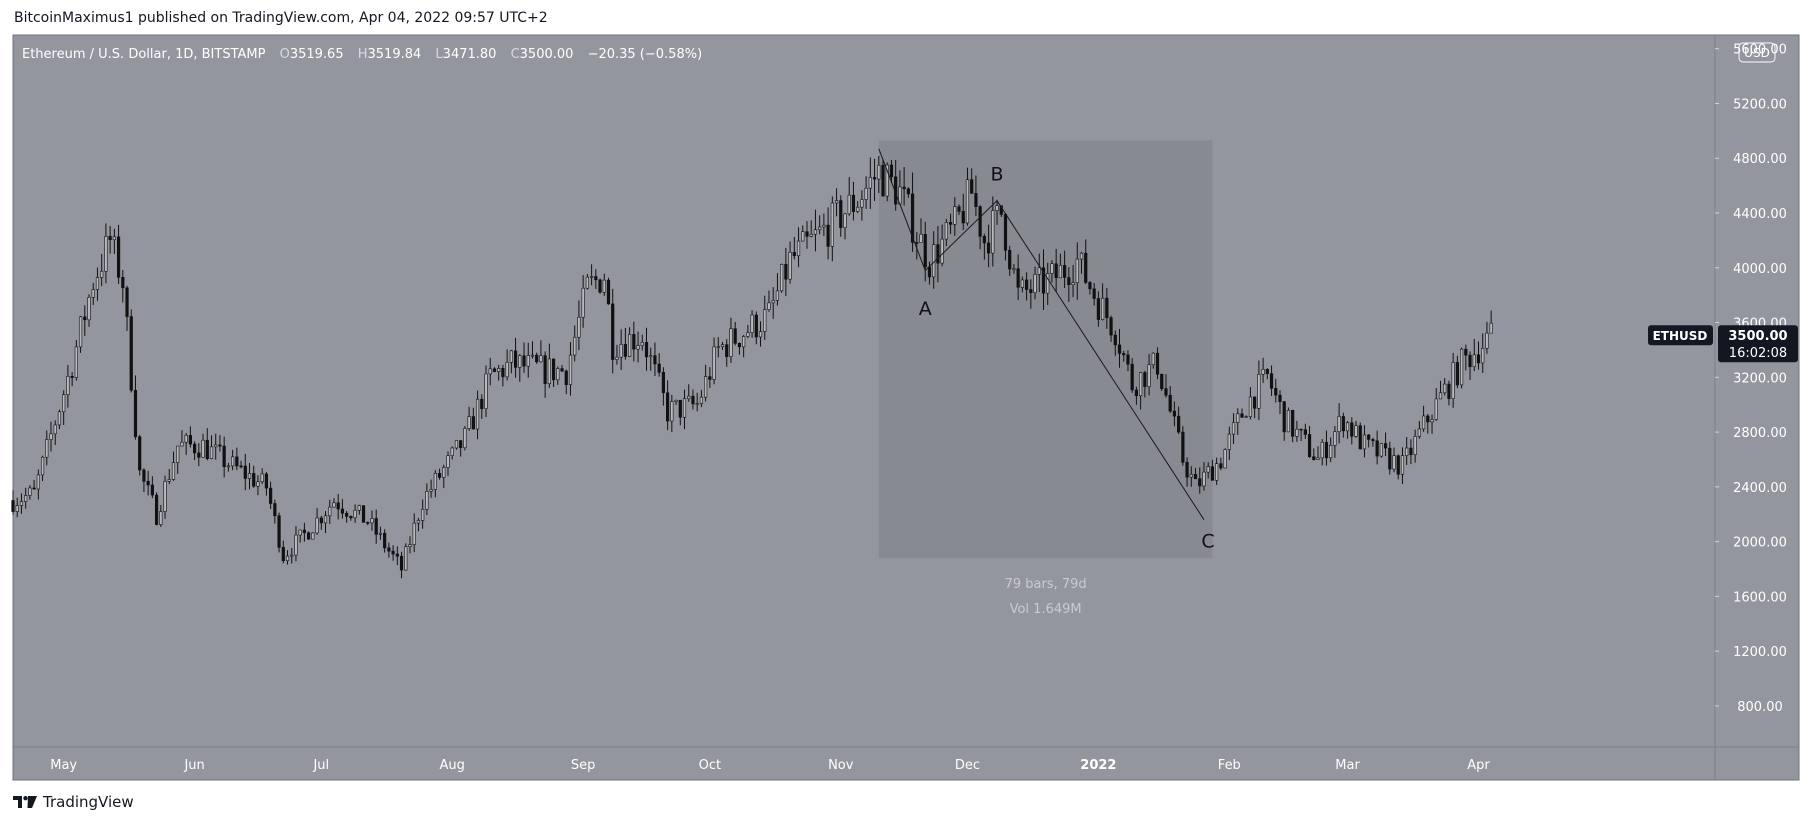 Image resolution: width=1813 pixels, height=826 pixels. I want to click on high-label: H, so click(363, 54).